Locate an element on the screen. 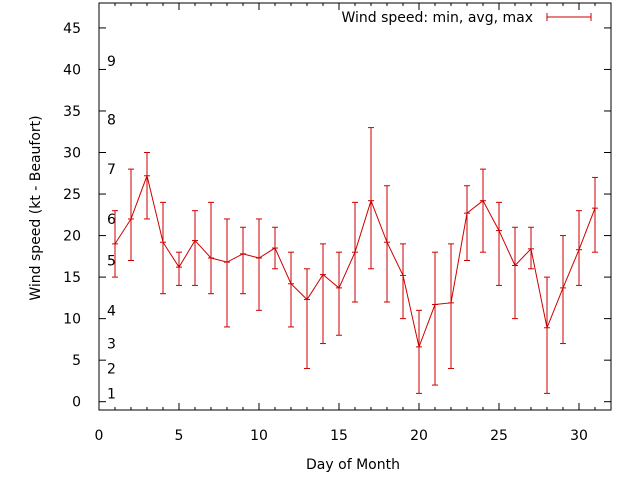 The height and width of the screenshot is (480, 640). y-tick-label: 40 is located at coordinates (72, 70).